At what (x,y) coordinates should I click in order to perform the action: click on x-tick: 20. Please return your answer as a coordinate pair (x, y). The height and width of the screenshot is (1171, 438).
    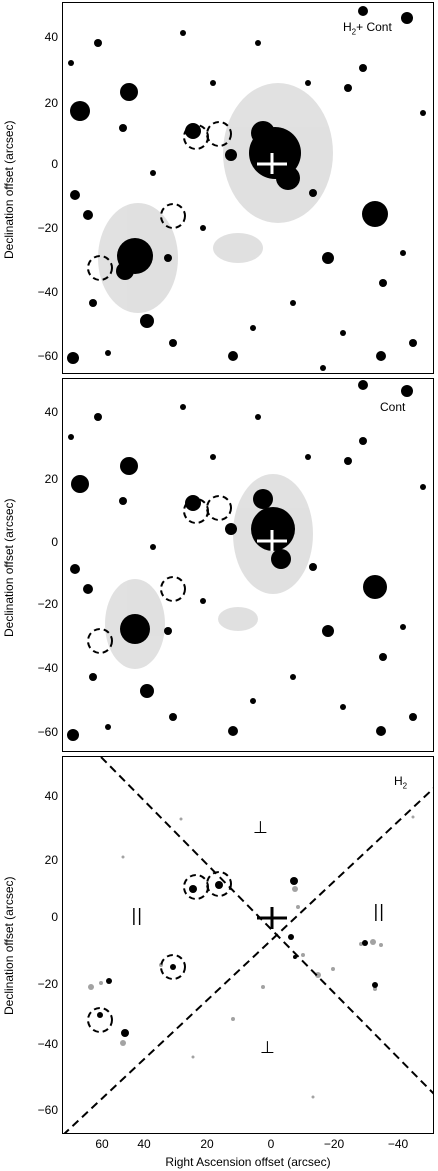
    Looking at the image, I should click on (207, 1144).